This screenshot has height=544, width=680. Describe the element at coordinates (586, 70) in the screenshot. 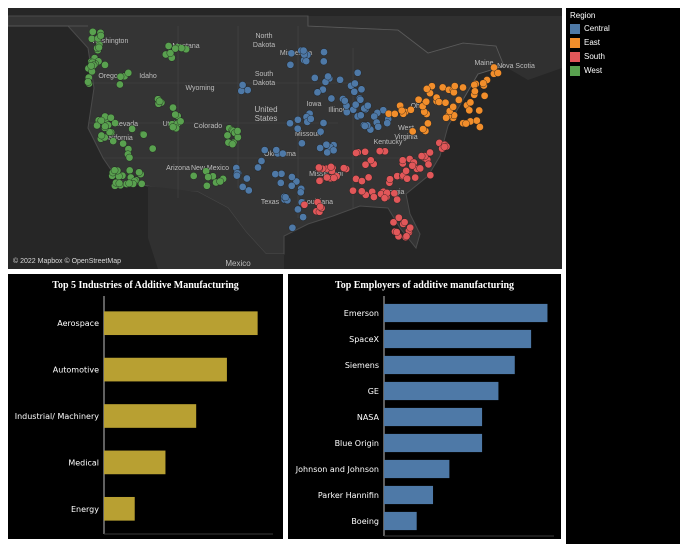

I see `legend-item-west: West` at that location.